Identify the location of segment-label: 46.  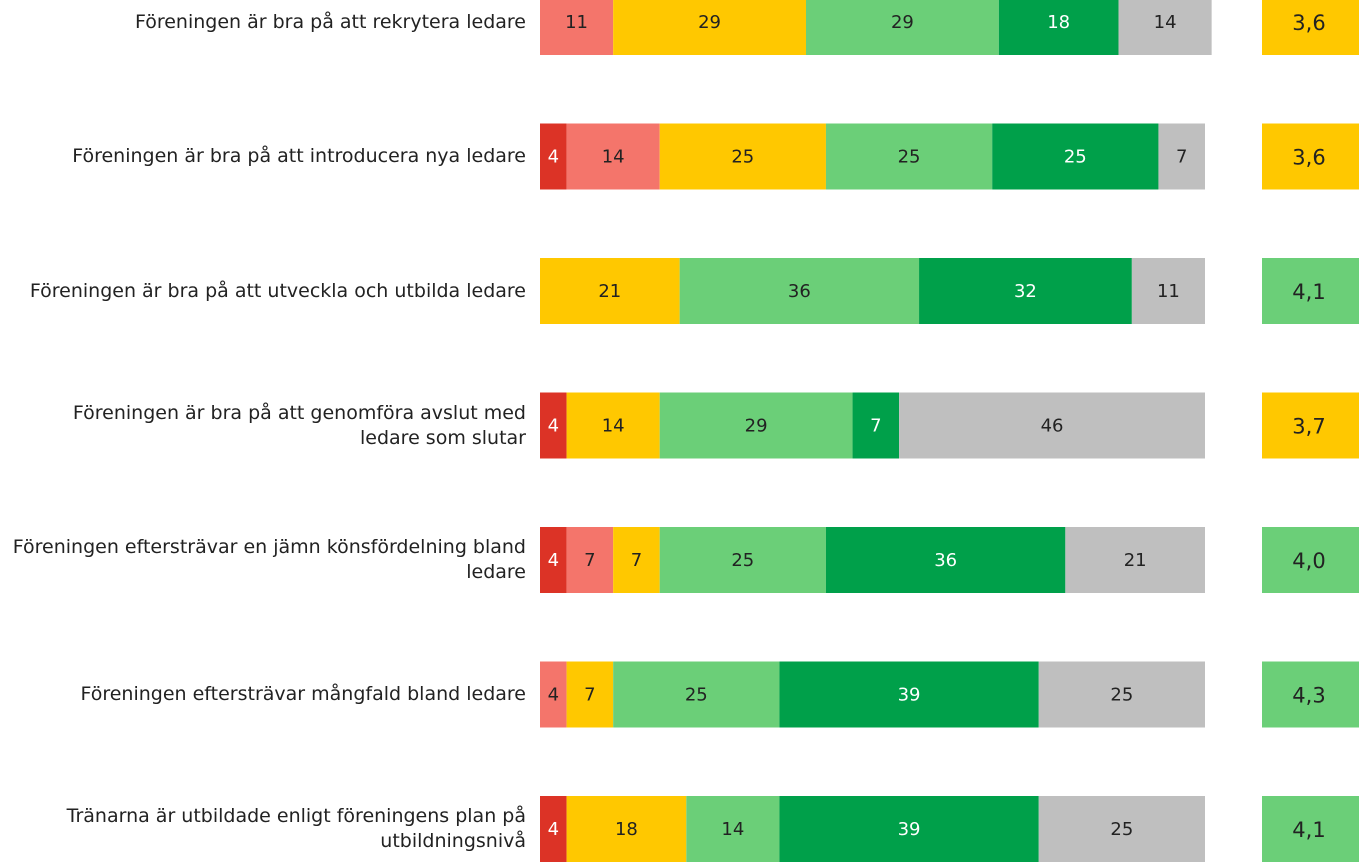
(1052, 426).